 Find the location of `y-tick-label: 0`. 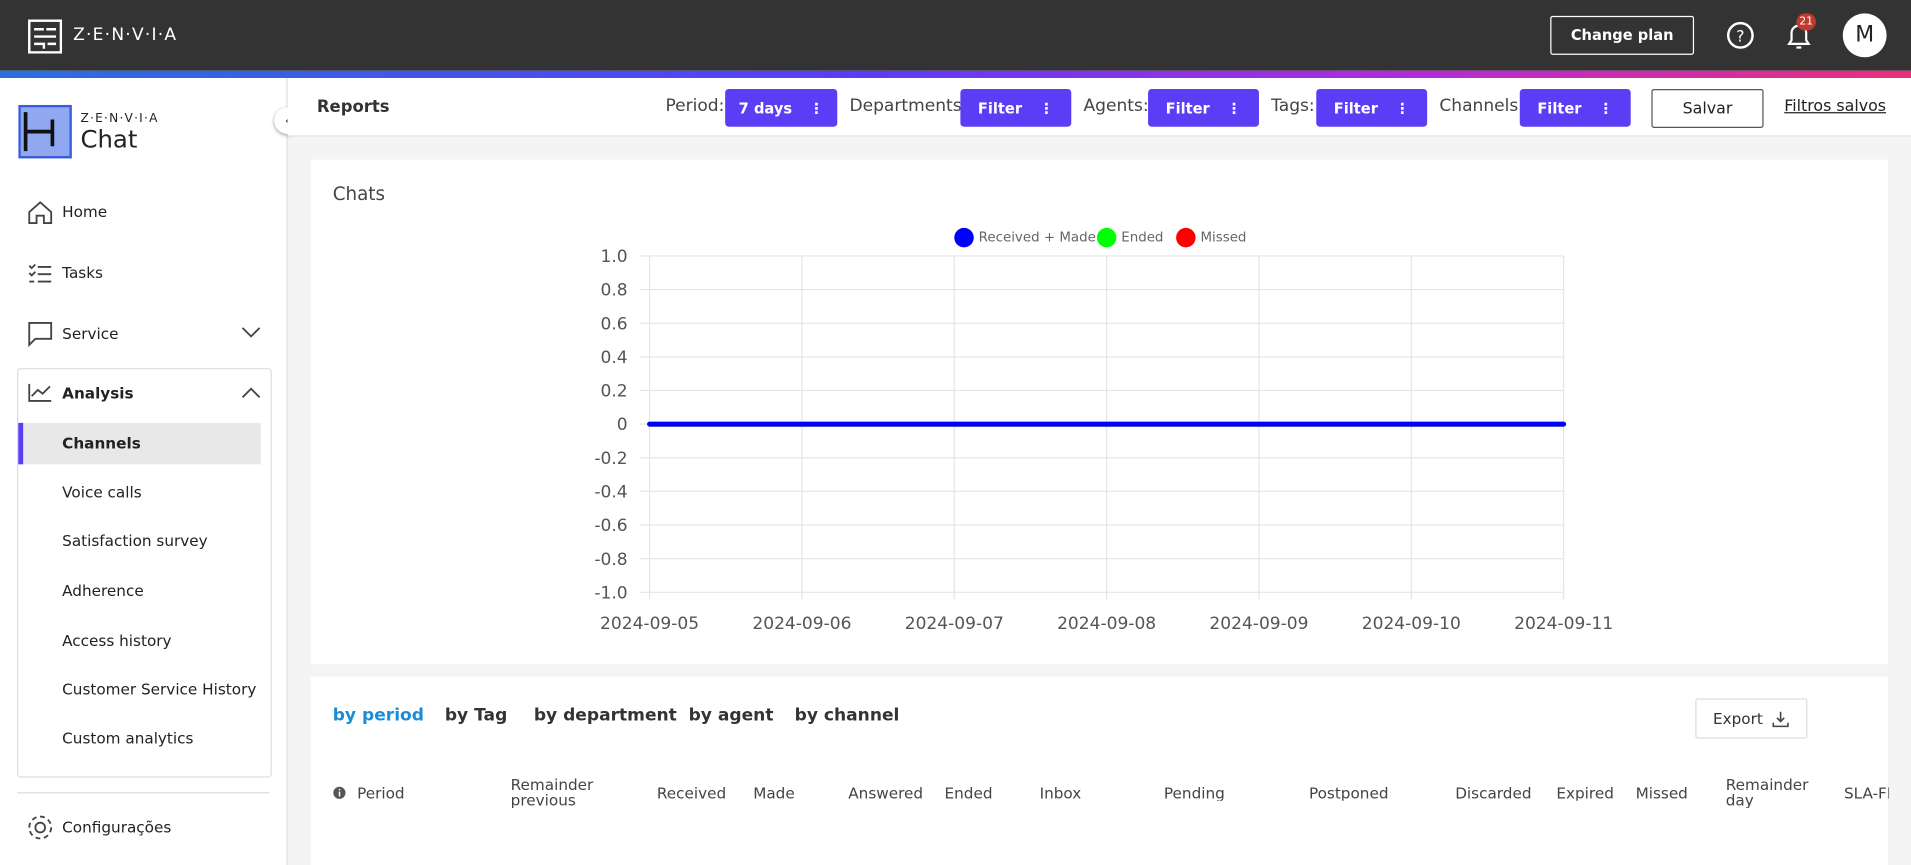

y-tick-label: 0 is located at coordinates (622, 425).